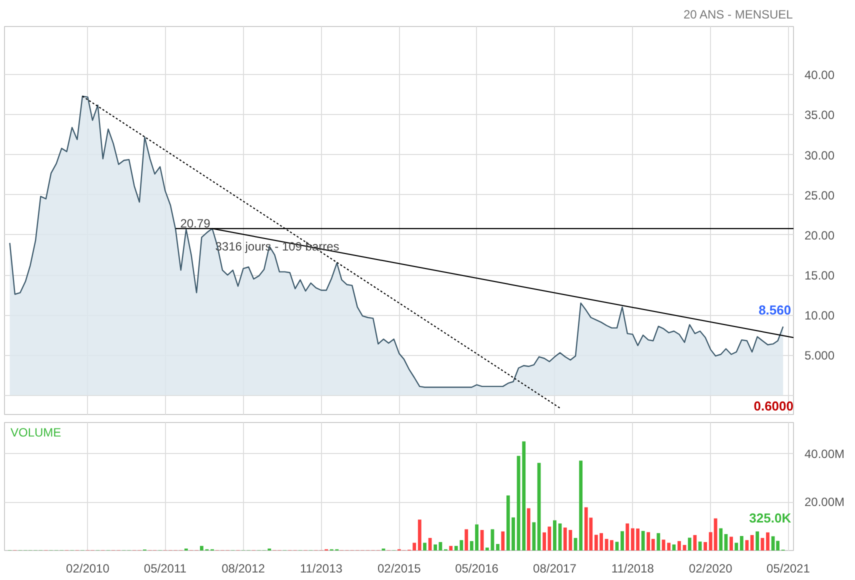  I want to click on x-tick-label: 11/2018, so click(632, 569).